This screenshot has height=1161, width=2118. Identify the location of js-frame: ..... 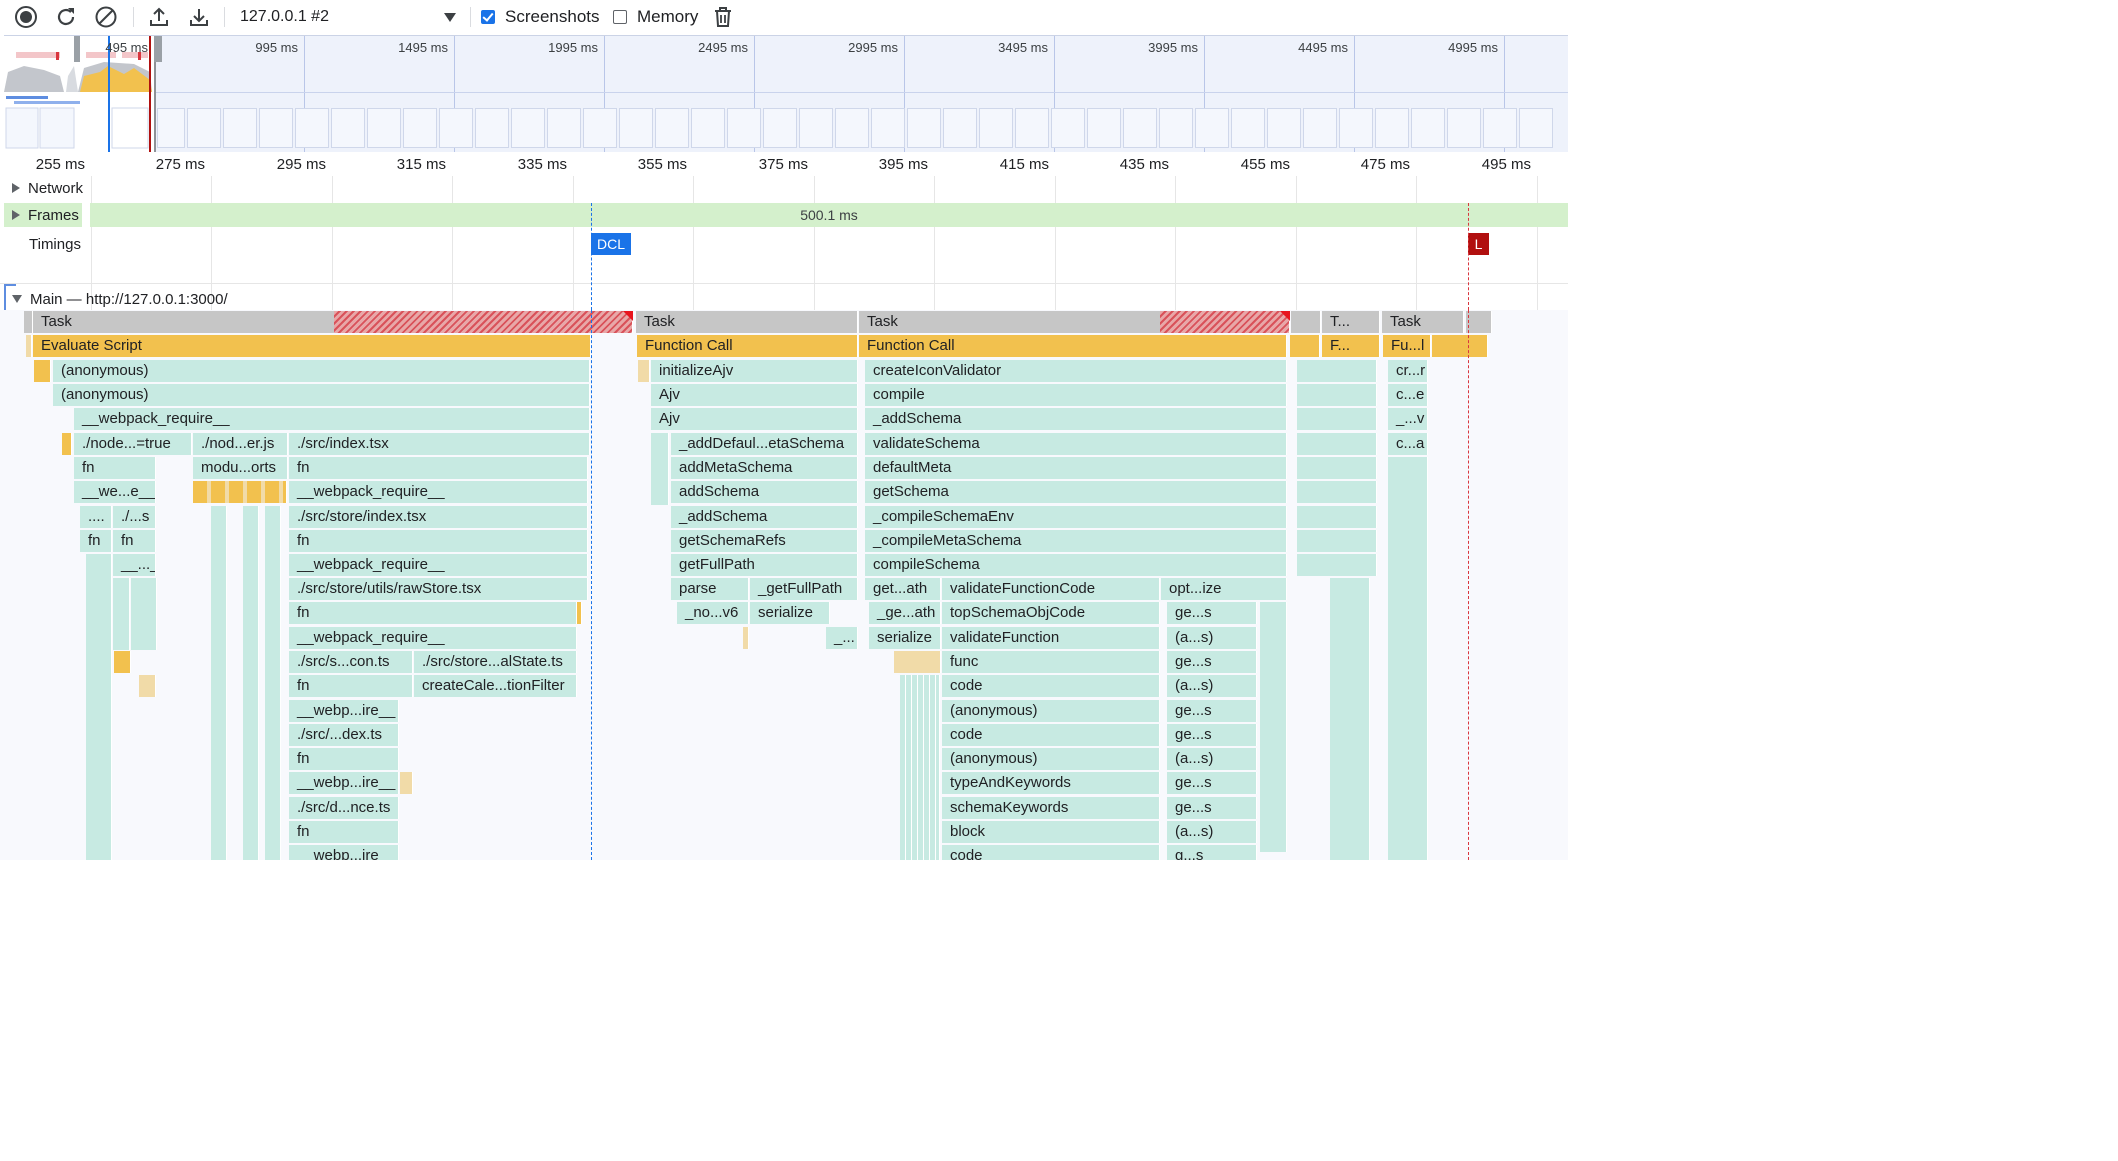
(96, 517).